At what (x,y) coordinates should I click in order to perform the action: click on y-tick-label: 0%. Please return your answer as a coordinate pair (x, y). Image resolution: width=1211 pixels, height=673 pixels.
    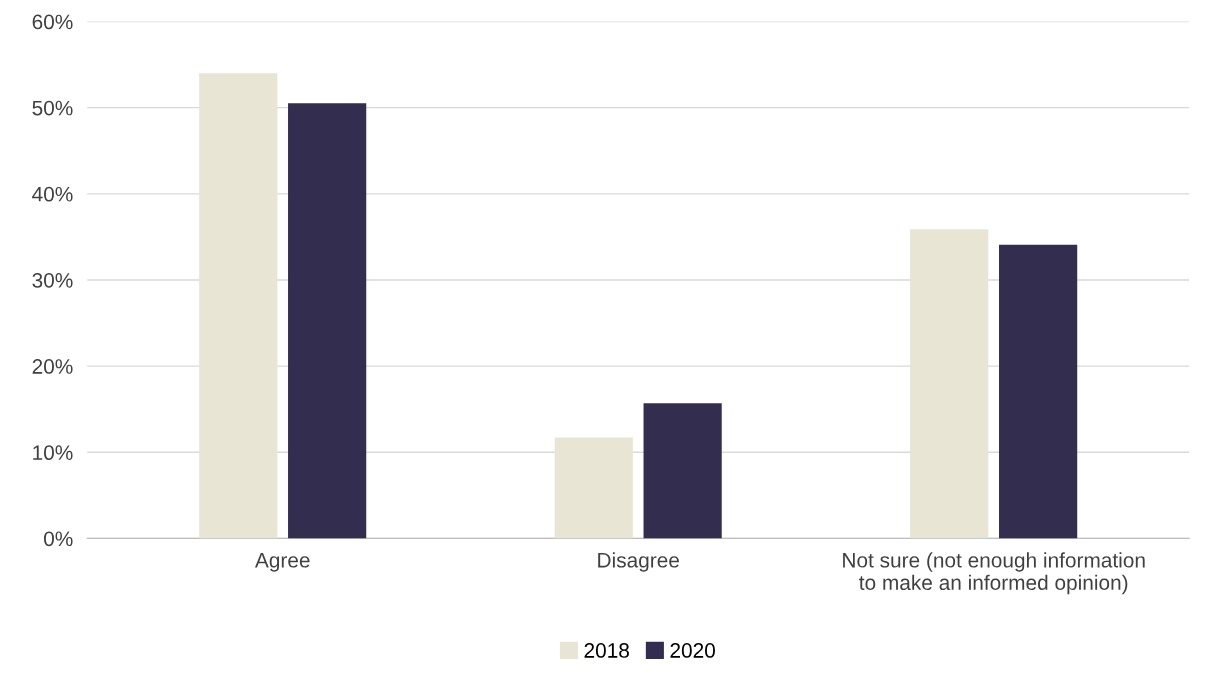
    Looking at the image, I should click on (58, 539).